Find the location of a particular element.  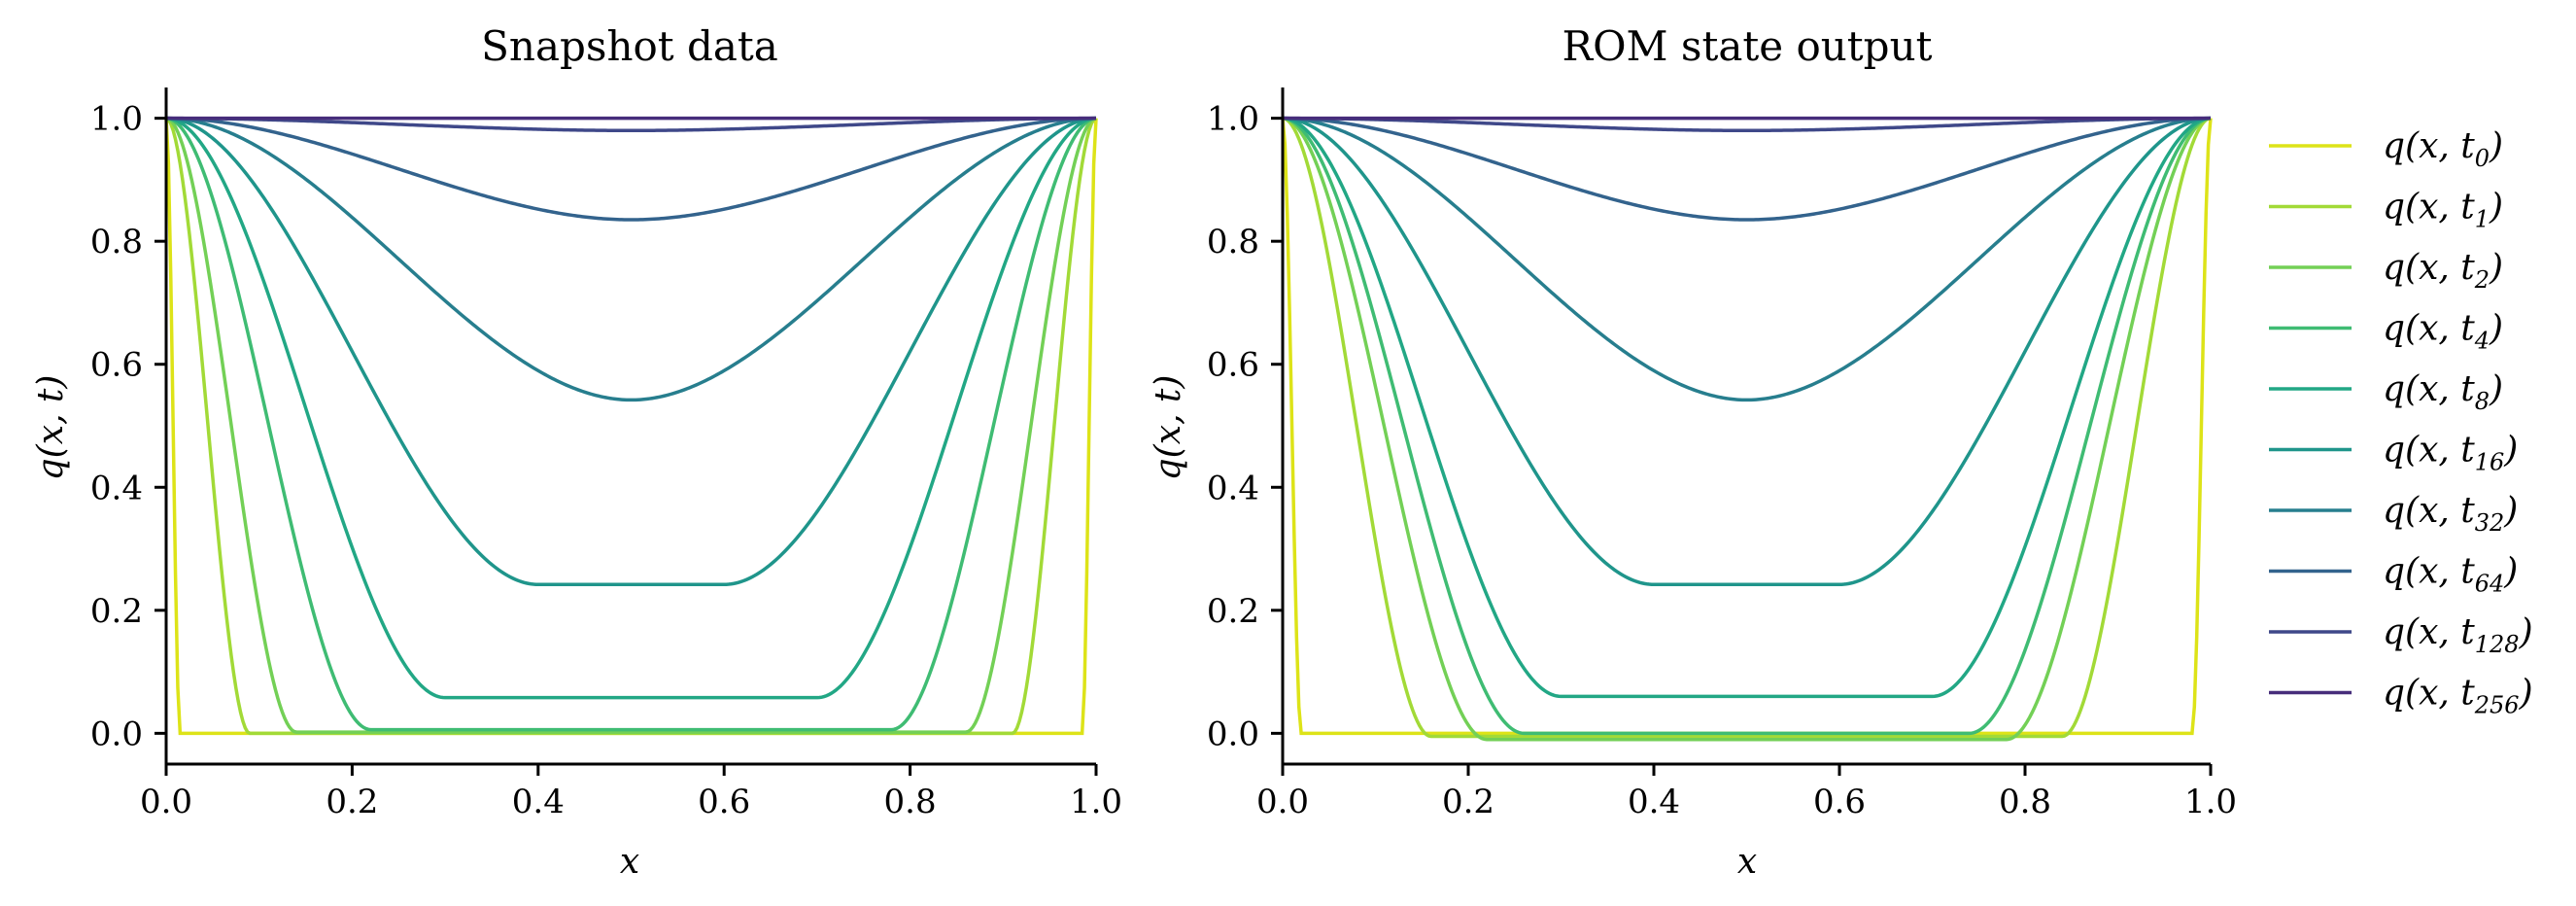

legend-item: q(x, t64) is located at coordinates (2393, 575).